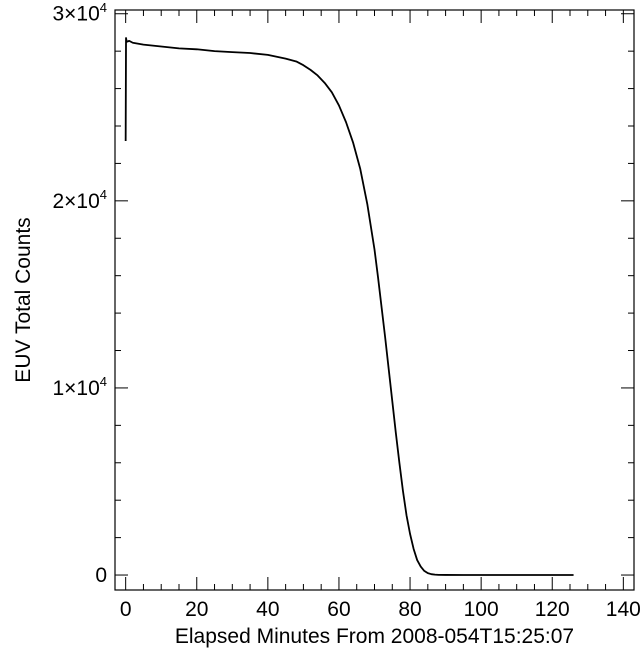 This screenshot has width=644, height=656. I want to click on y-tick-label: 2×10⁴, so click(79, 200).